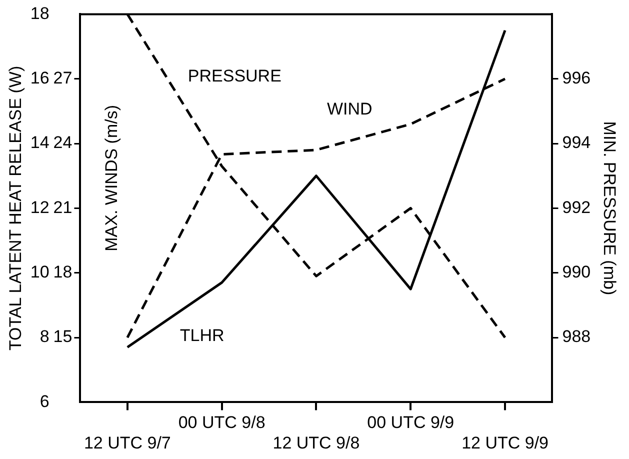 The width and height of the screenshot is (629, 459). Describe the element at coordinates (40, 272) in the screenshot. I see `y-tick-label: 10` at that location.